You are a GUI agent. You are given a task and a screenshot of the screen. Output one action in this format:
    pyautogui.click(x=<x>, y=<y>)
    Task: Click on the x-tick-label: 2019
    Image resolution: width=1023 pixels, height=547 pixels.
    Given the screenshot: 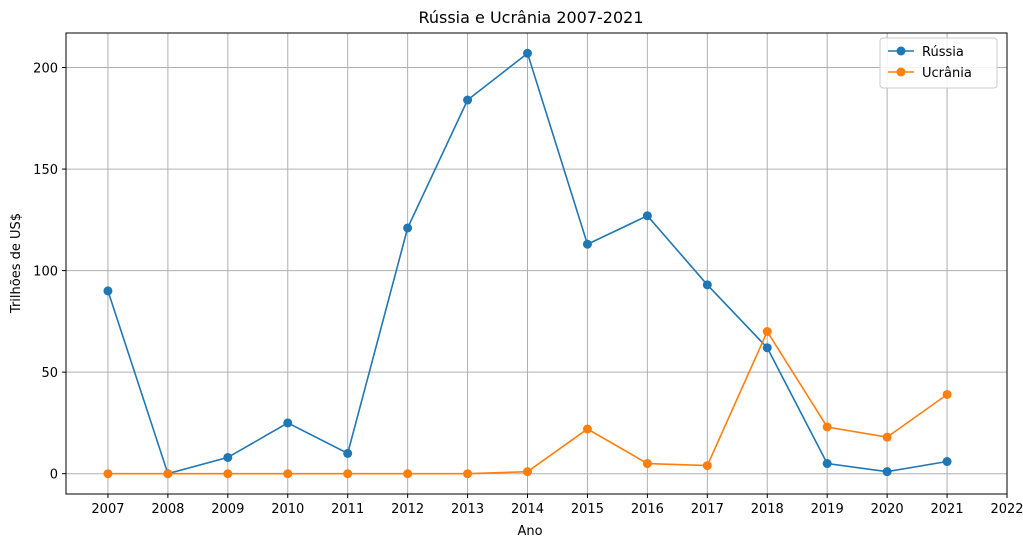 What is the action you would take?
    pyautogui.click(x=827, y=509)
    